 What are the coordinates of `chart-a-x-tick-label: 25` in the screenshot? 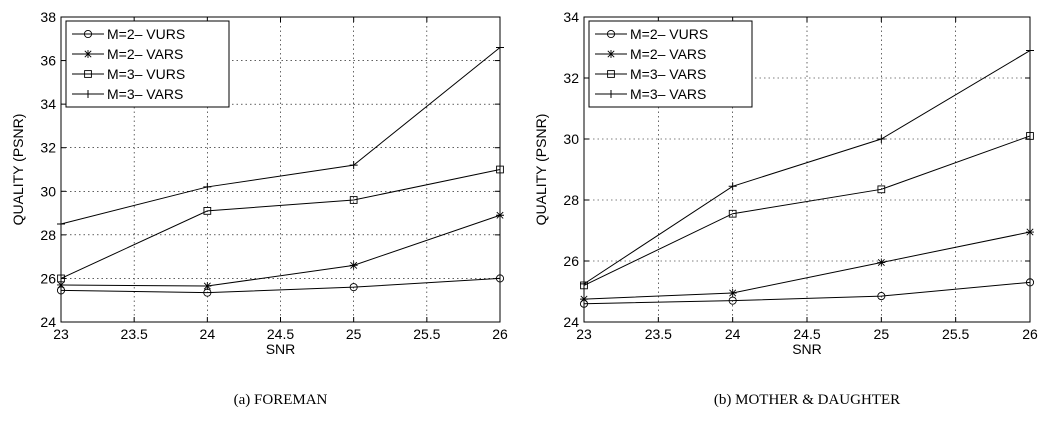 It's located at (354, 334).